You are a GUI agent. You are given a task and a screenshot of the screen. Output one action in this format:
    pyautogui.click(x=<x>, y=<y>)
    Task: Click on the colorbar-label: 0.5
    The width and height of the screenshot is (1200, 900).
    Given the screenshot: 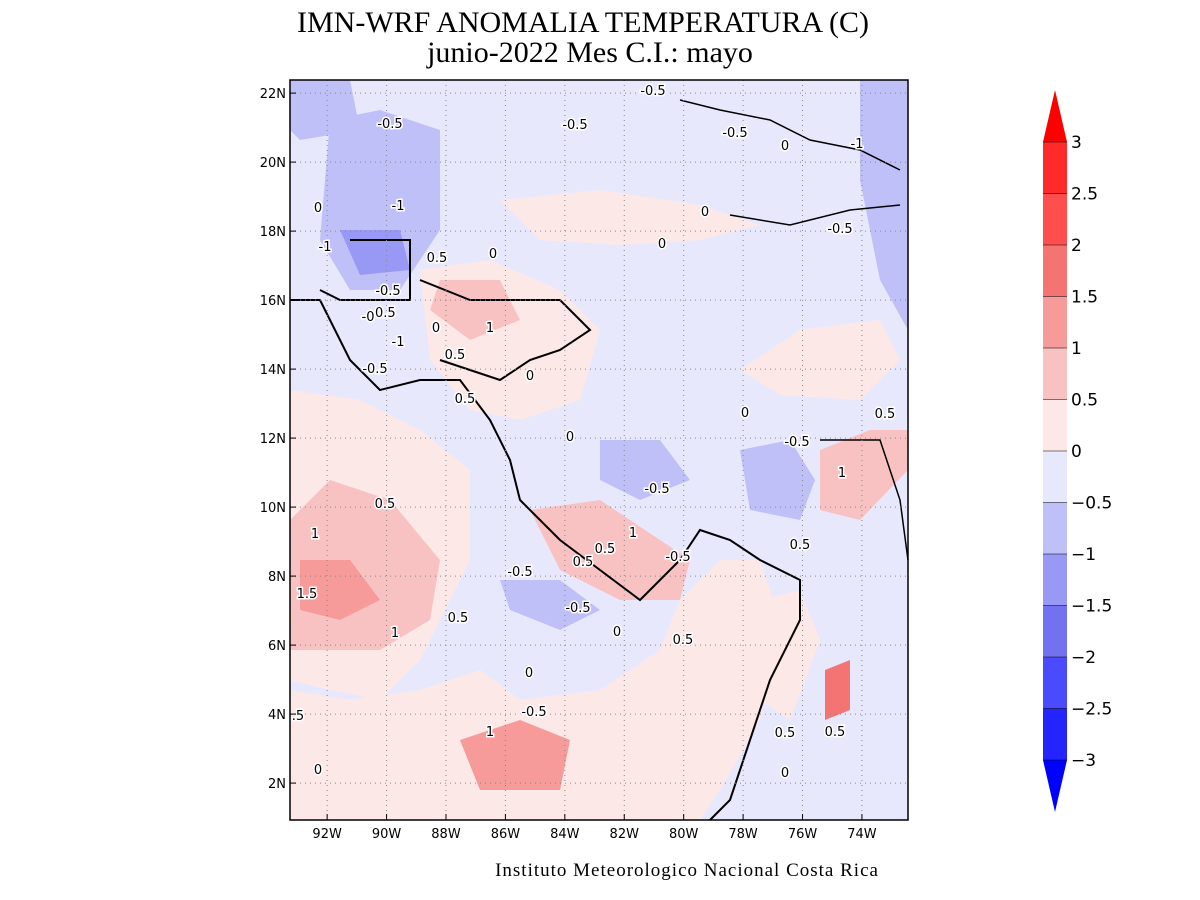 What is the action you would take?
    pyautogui.click(x=1084, y=401)
    